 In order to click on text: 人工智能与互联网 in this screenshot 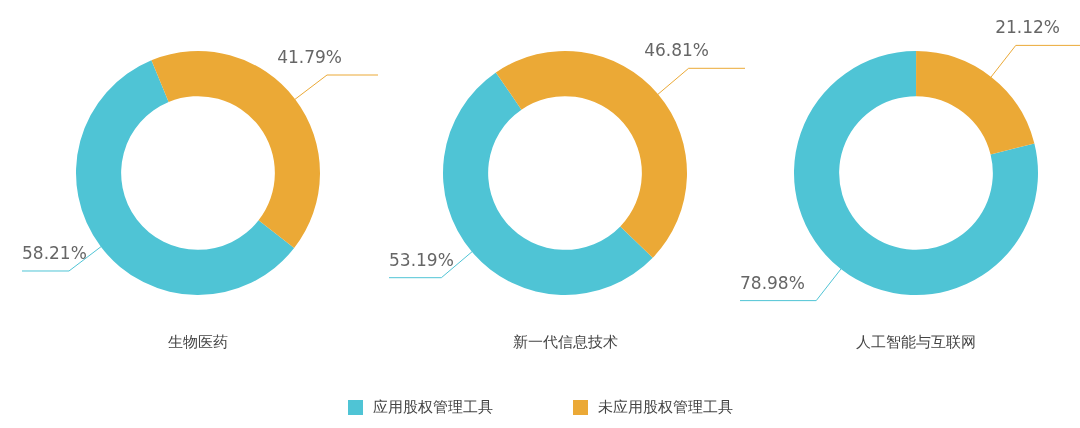, I will do `click(916, 342)`.